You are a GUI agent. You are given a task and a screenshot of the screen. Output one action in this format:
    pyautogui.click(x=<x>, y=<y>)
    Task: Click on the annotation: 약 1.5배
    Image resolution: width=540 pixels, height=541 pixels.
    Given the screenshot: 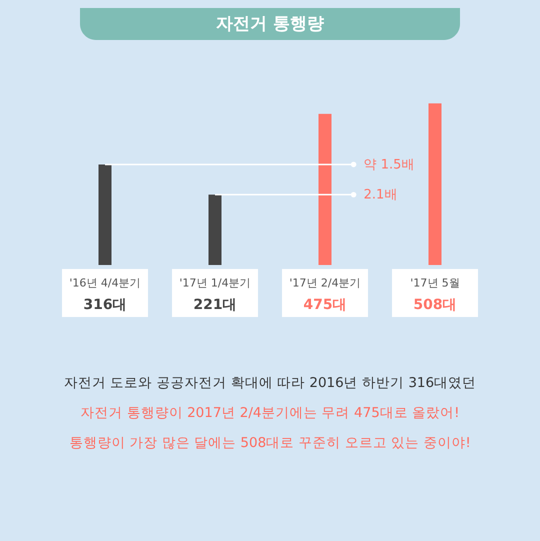 What is the action you would take?
    pyautogui.click(x=389, y=164)
    